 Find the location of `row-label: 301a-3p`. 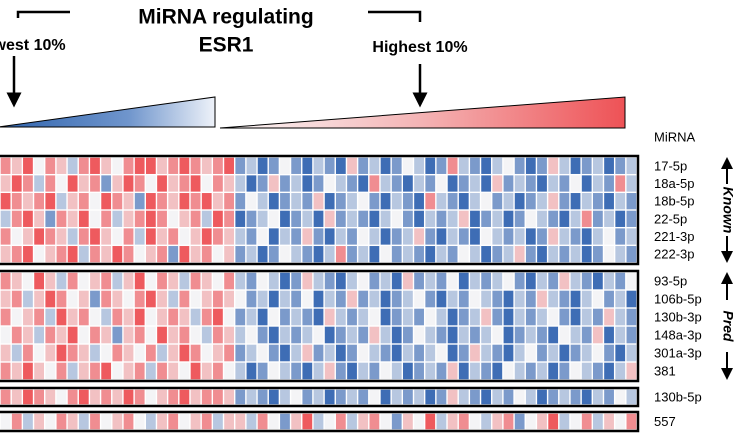

row-label: 301a-3p is located at coordinates (678, 352).